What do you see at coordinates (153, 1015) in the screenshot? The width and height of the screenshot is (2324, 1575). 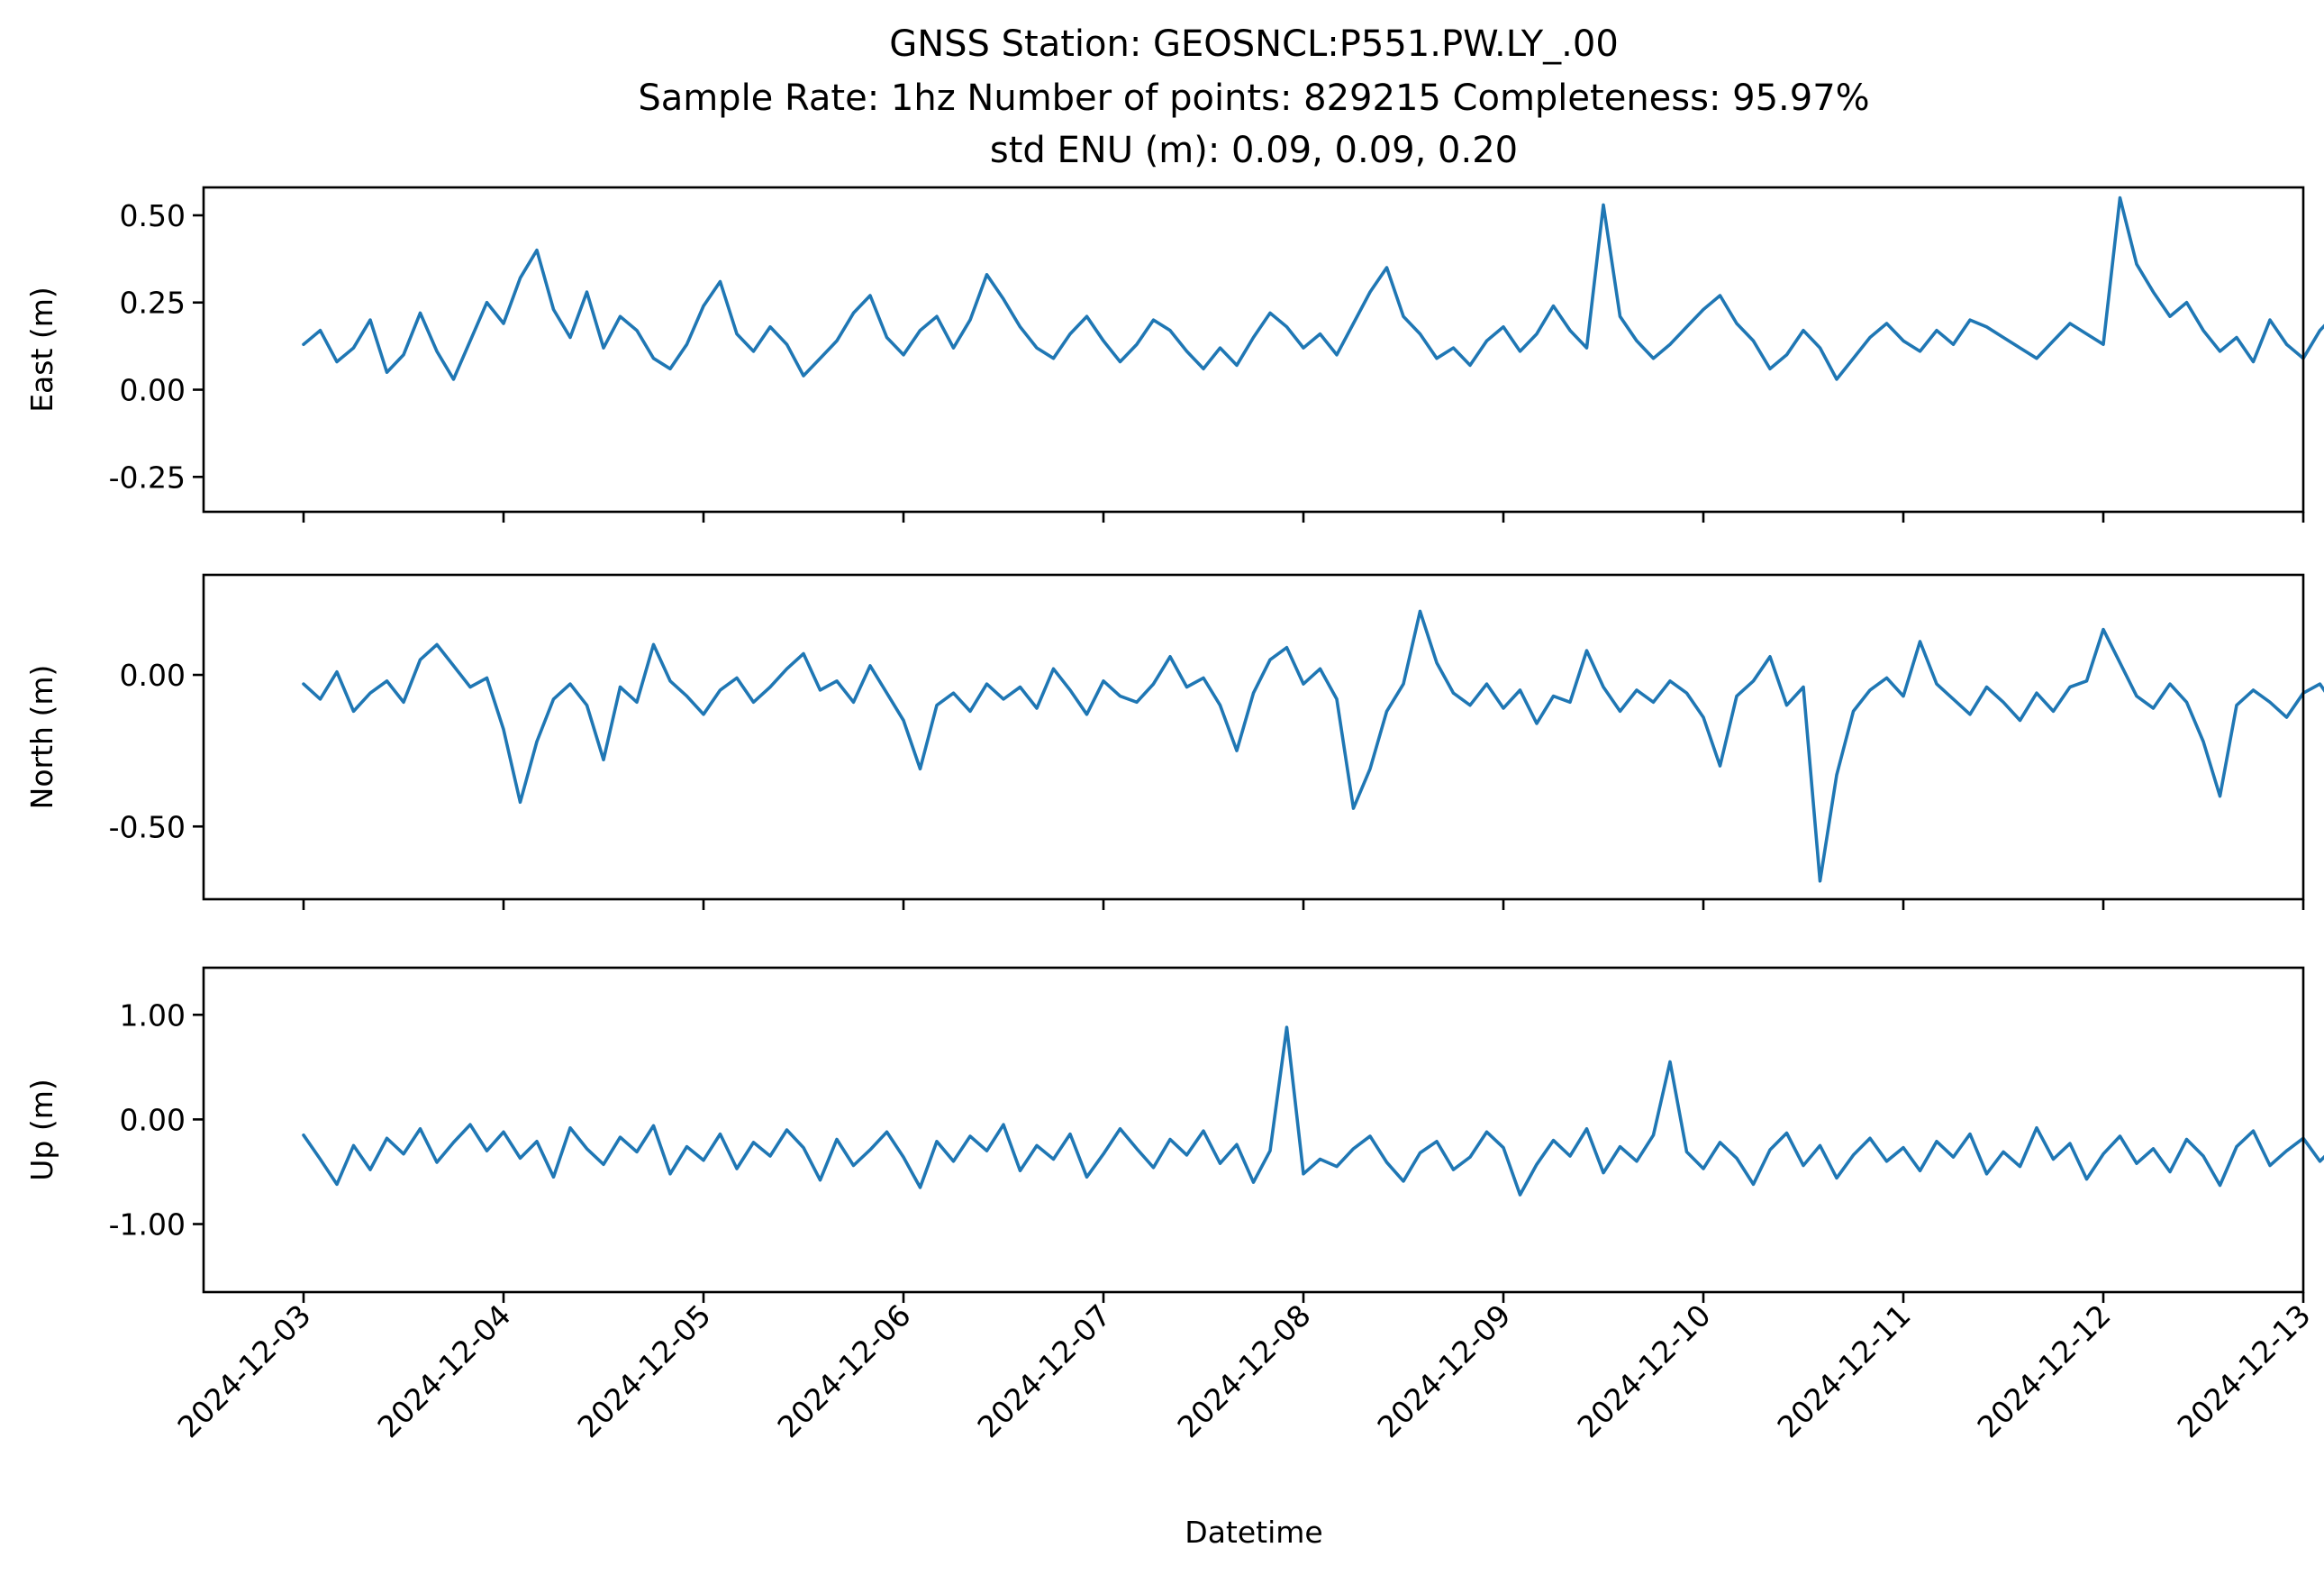 I see `y-tick-label: 1.00` at bounding box center [153, 1015].